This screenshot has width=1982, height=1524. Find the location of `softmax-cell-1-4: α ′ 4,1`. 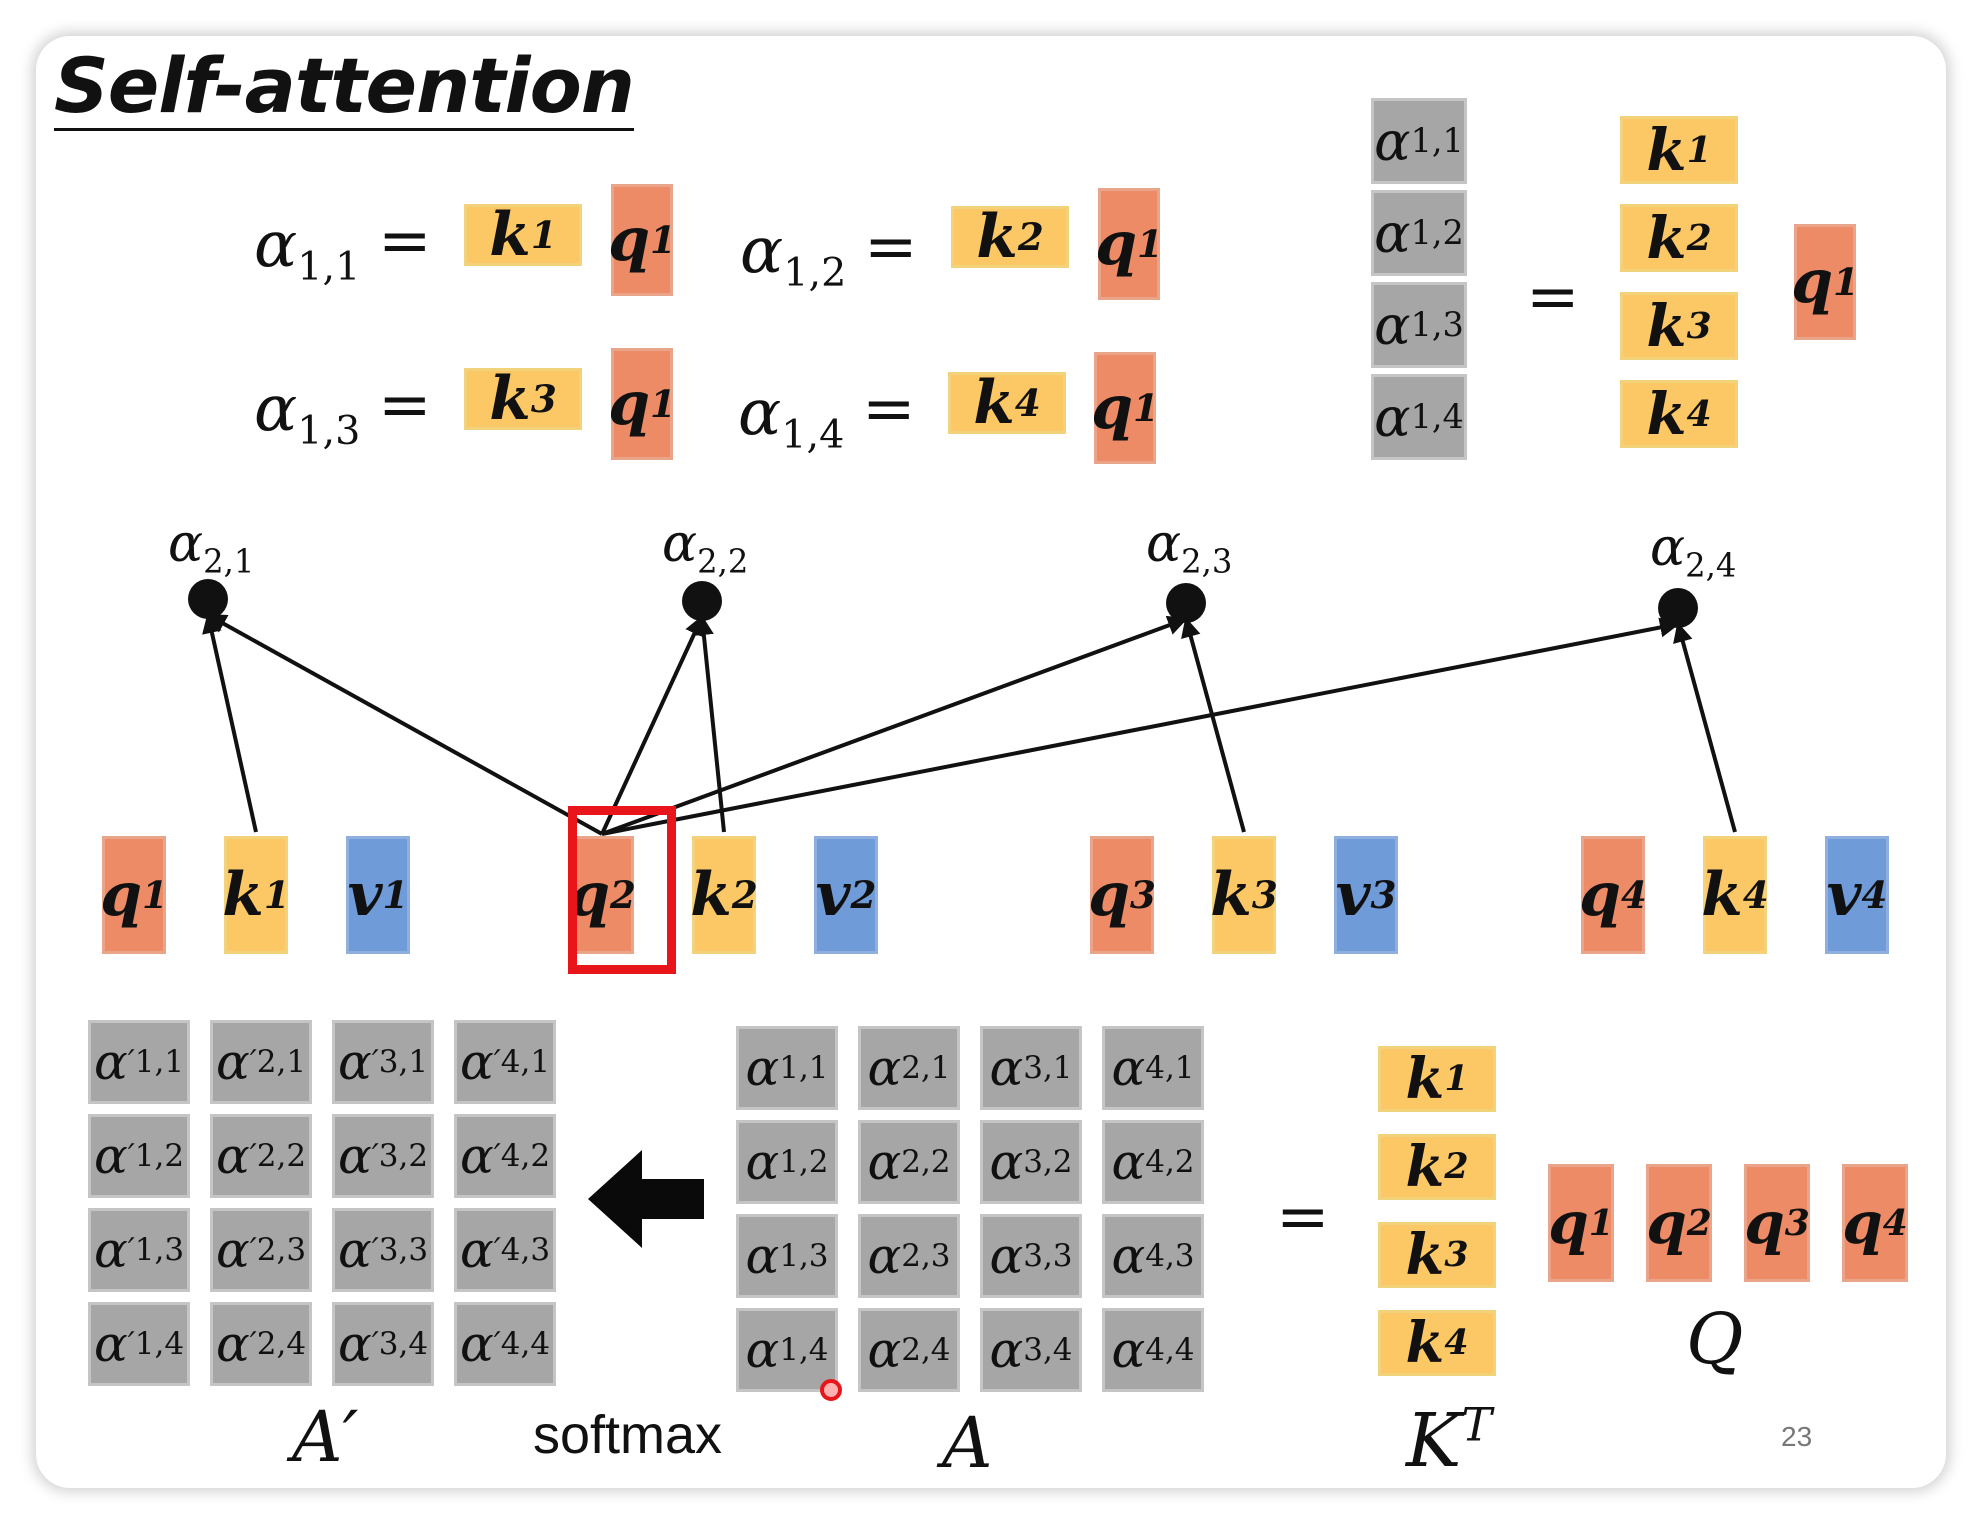

softmax-cell-1-4: α ′ 4,1 is located at coordinates (505, 1062).